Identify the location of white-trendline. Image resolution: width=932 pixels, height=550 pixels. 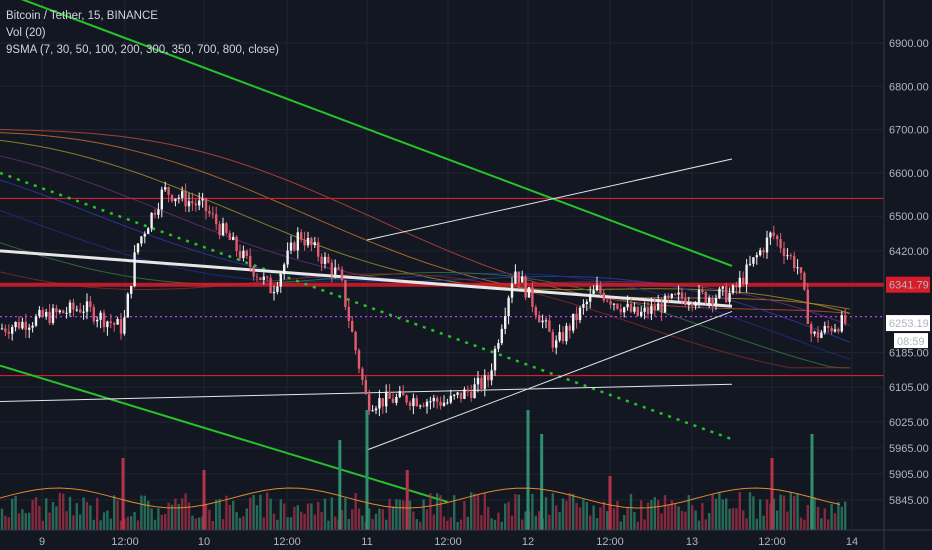
(366, 278).